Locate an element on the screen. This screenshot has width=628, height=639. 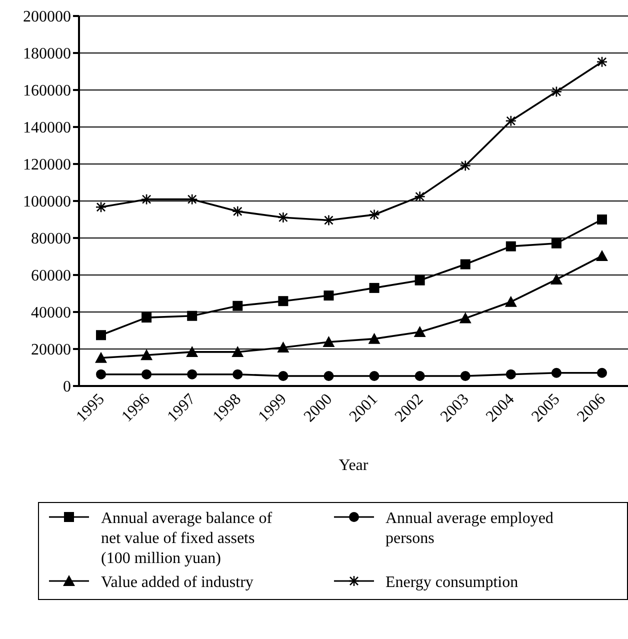
y-tick-label: 20000 is located at coordinates (51, 350).